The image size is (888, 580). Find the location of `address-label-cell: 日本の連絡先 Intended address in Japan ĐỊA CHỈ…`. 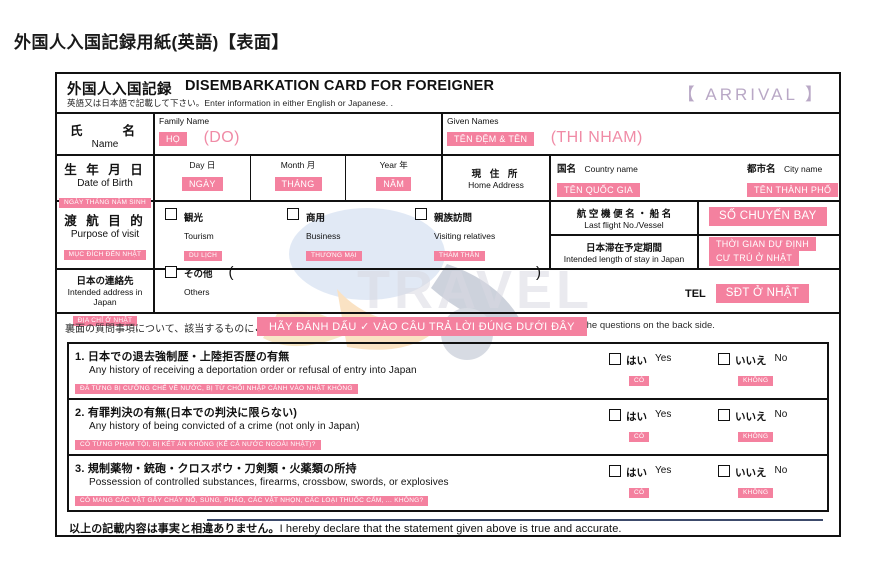

address-label-cell: 日本の連絡先 Intended address in Japan ĐỊA CHỈ… is located at coordinates (106, 298).